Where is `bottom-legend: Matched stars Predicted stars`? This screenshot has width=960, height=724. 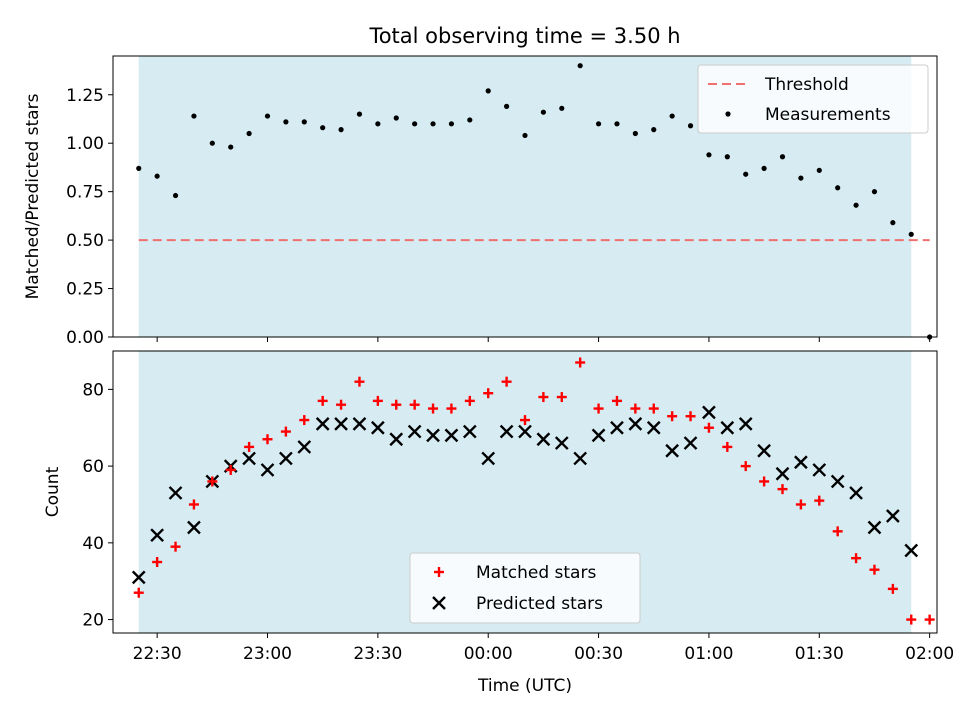
bottom-legend: Matched stars Predicted stars is located at coordinates (525, 588).